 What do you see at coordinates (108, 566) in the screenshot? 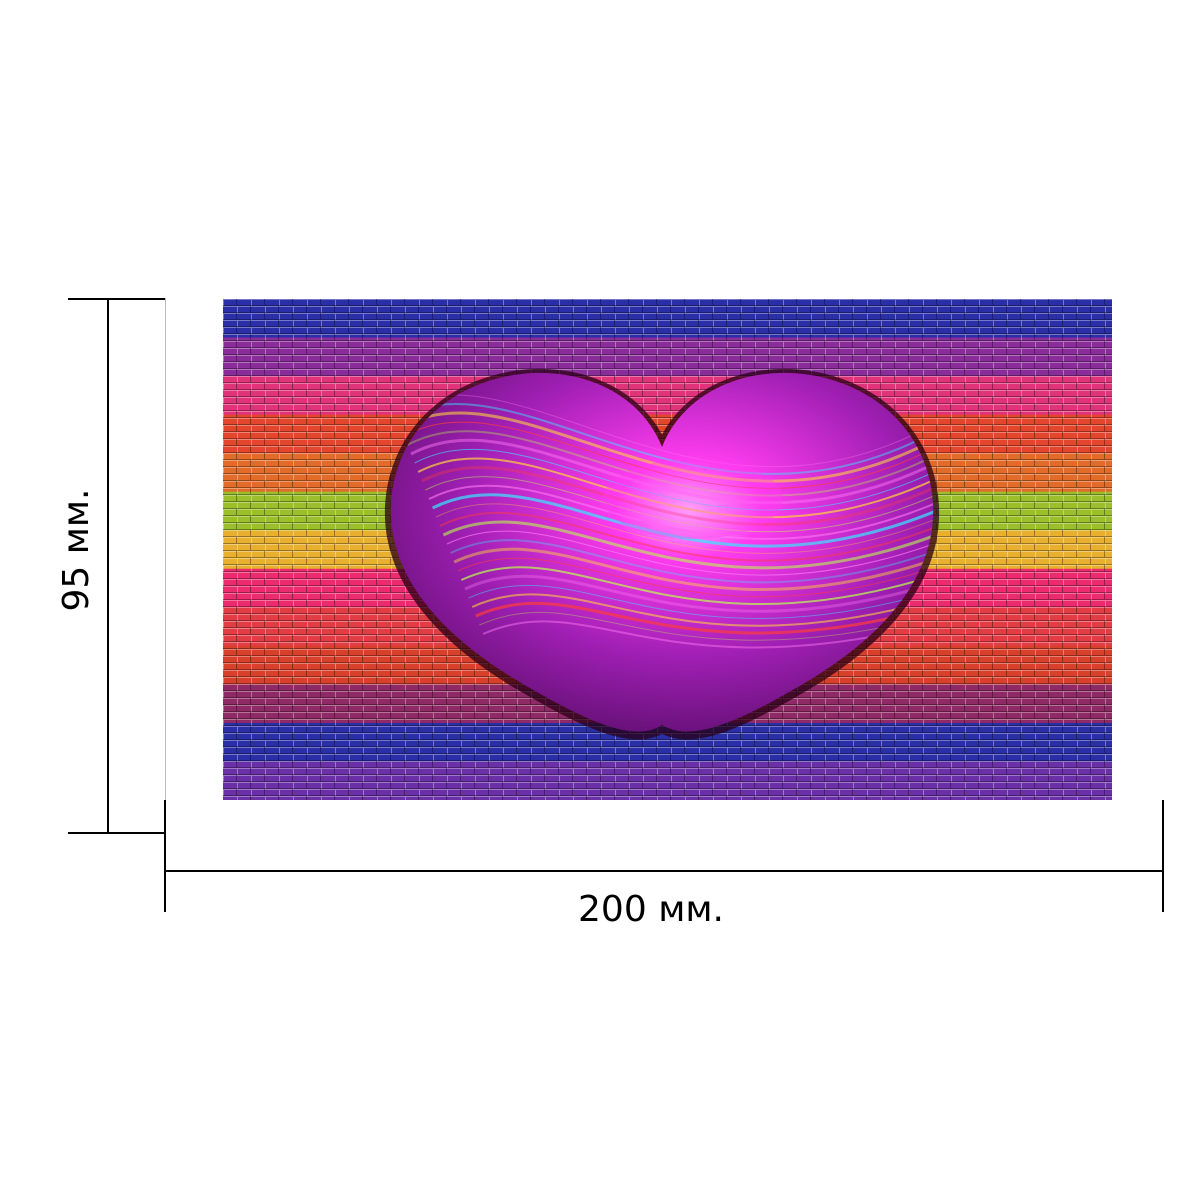
I see `height-dimension-line` at bounding box center [108, 566].